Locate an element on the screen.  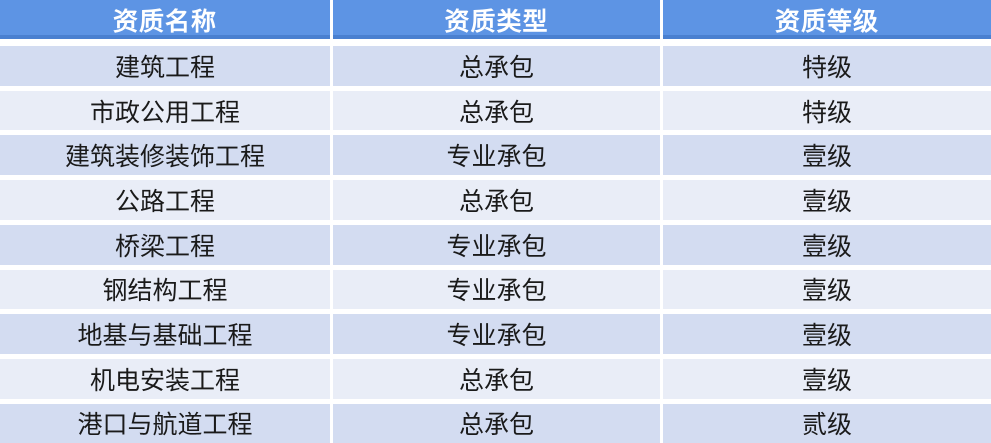
cell-qualification-name: 港口与航道工程 is located at coordinates (165, 423).